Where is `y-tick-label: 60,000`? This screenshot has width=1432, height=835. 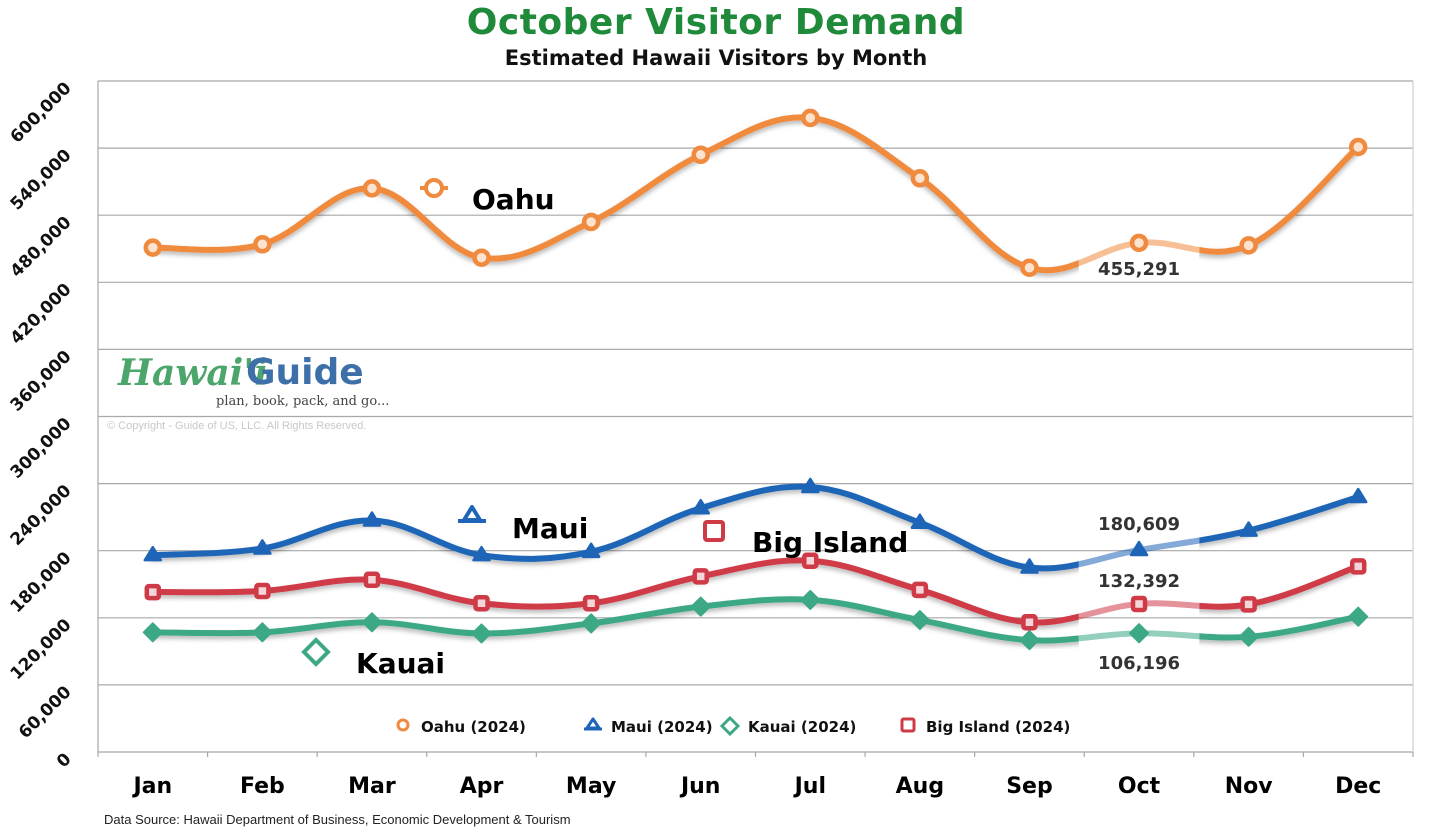
y-tick-label: 60,000 is located at coordinates (45, 712).